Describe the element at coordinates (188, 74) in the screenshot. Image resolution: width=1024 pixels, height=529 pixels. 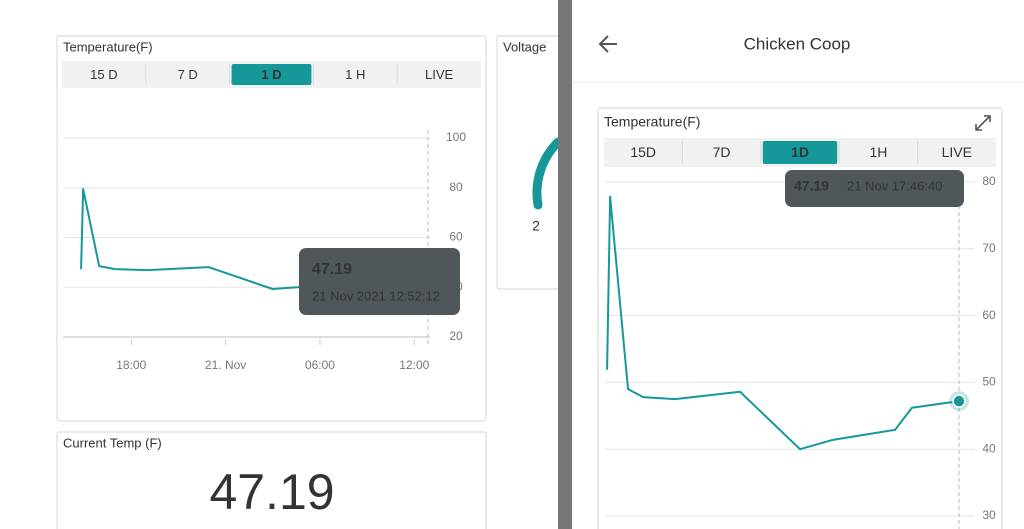
I see `tab: 7 D` at that location.